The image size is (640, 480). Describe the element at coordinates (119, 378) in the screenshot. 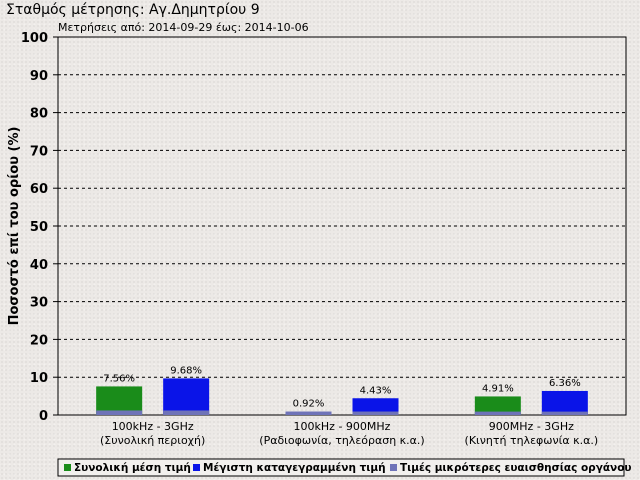

I see `bar-value-label: 7.56%` at that location.